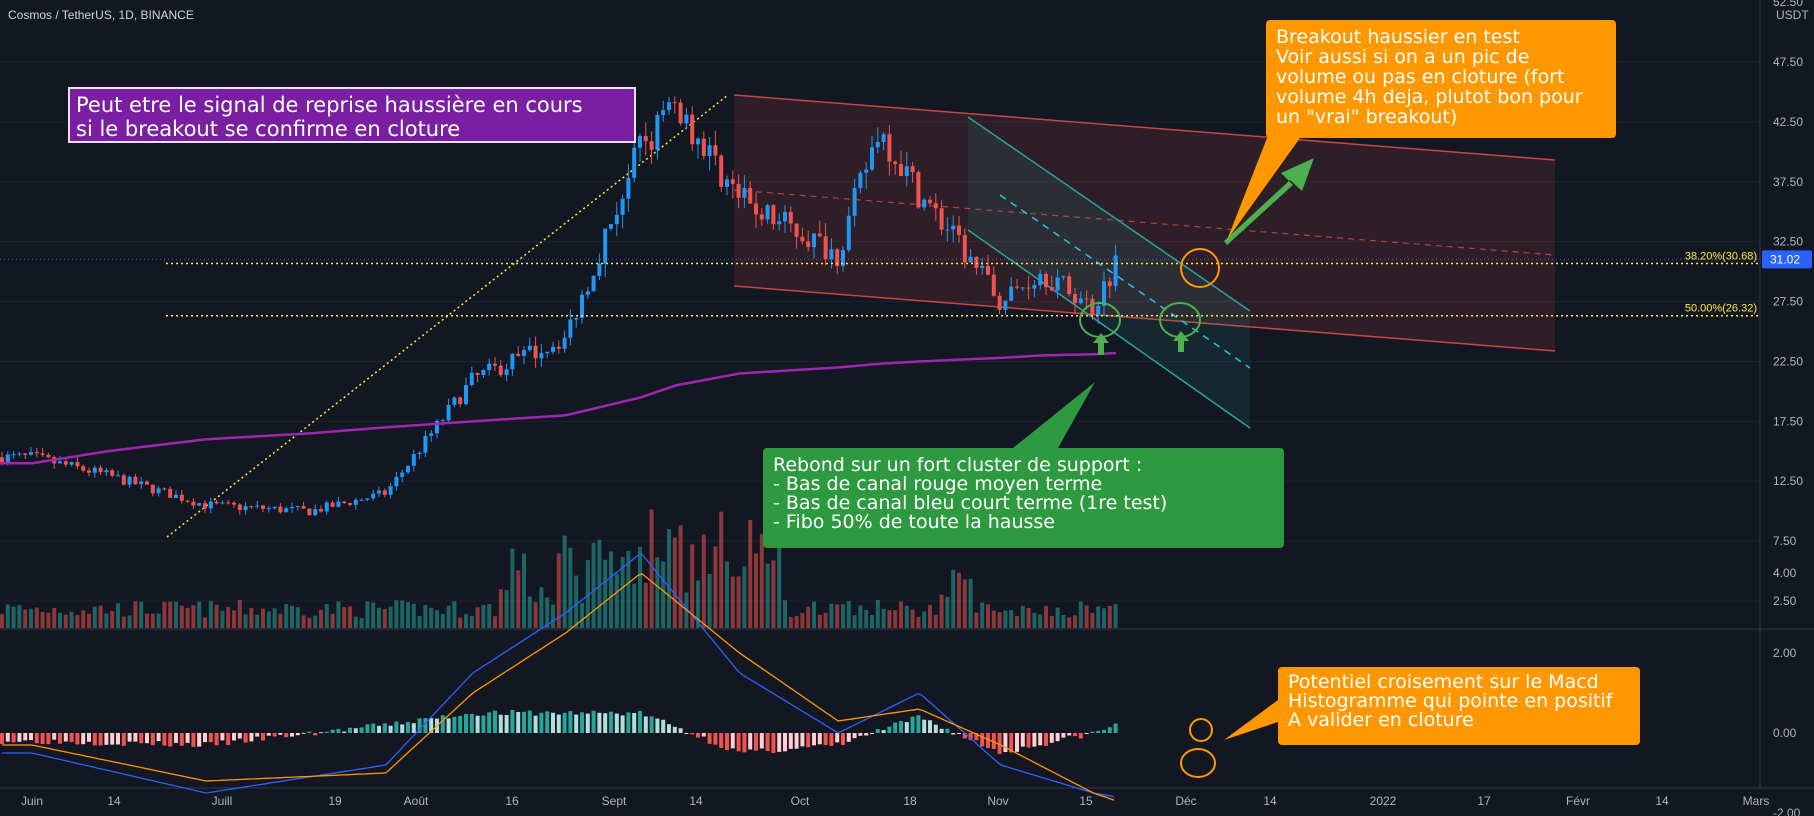  What do you see at coordinates (335, 801) in the screenshot?
I see `time-tick-label: 19` at bounding box center [335, 801].